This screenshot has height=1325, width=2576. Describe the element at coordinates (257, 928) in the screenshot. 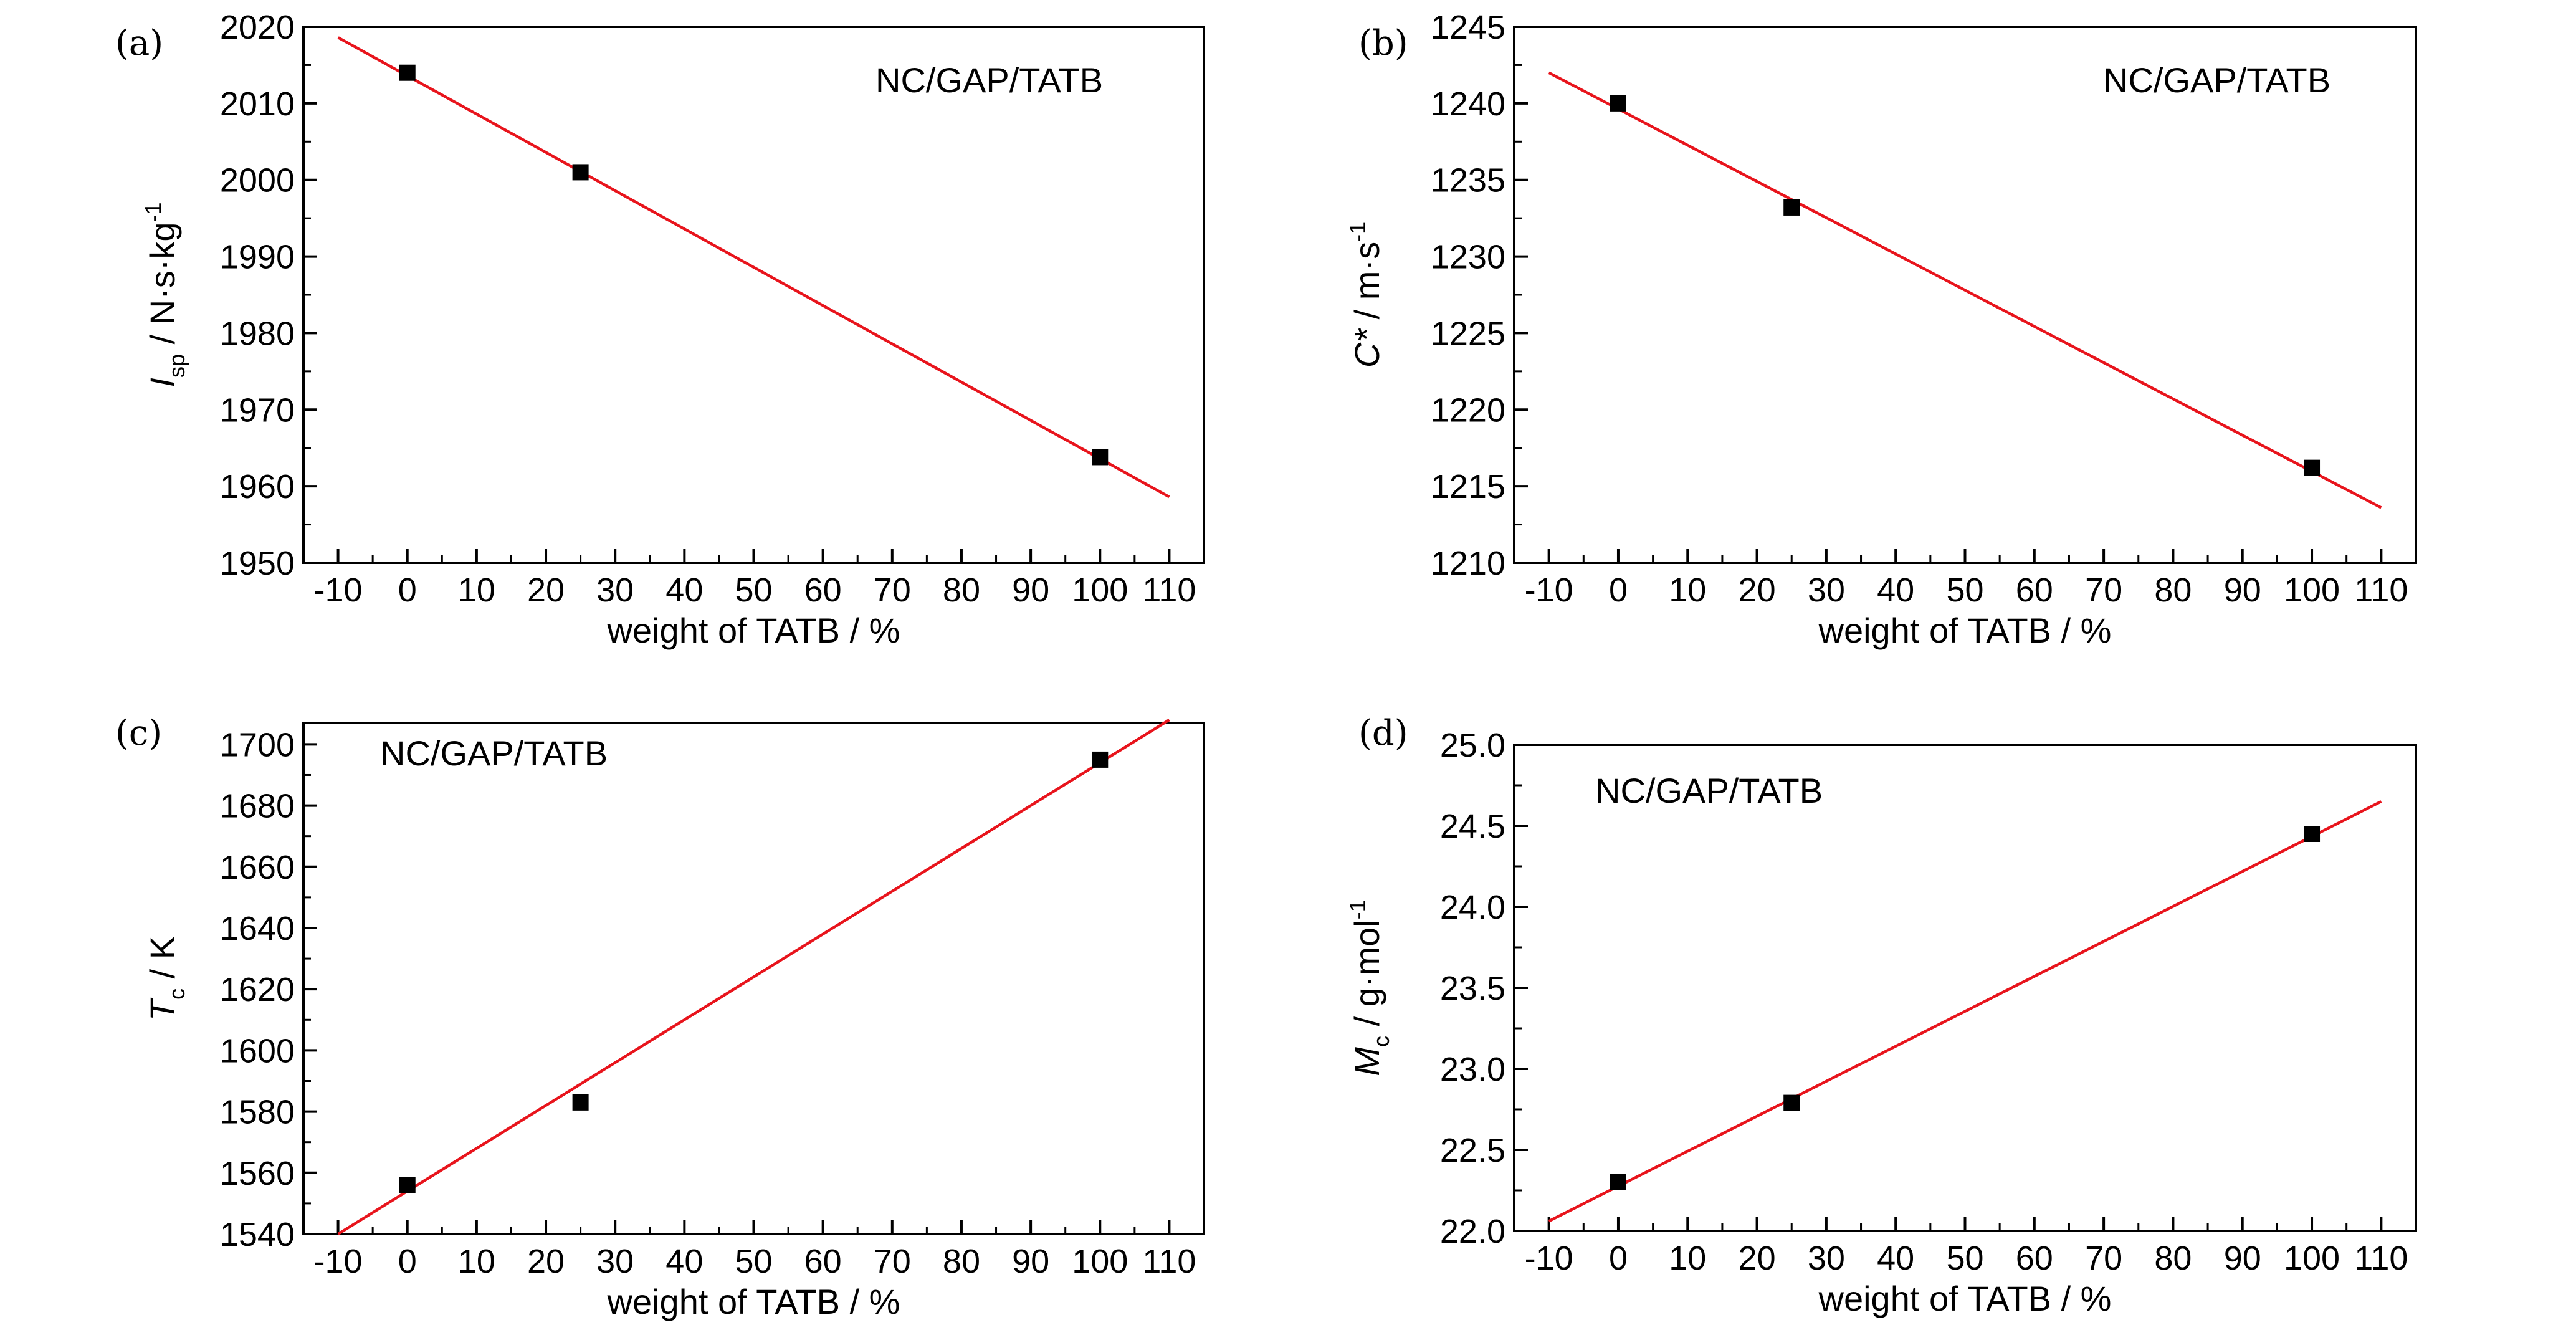

I see `y-tick-label: 1640` at that location.